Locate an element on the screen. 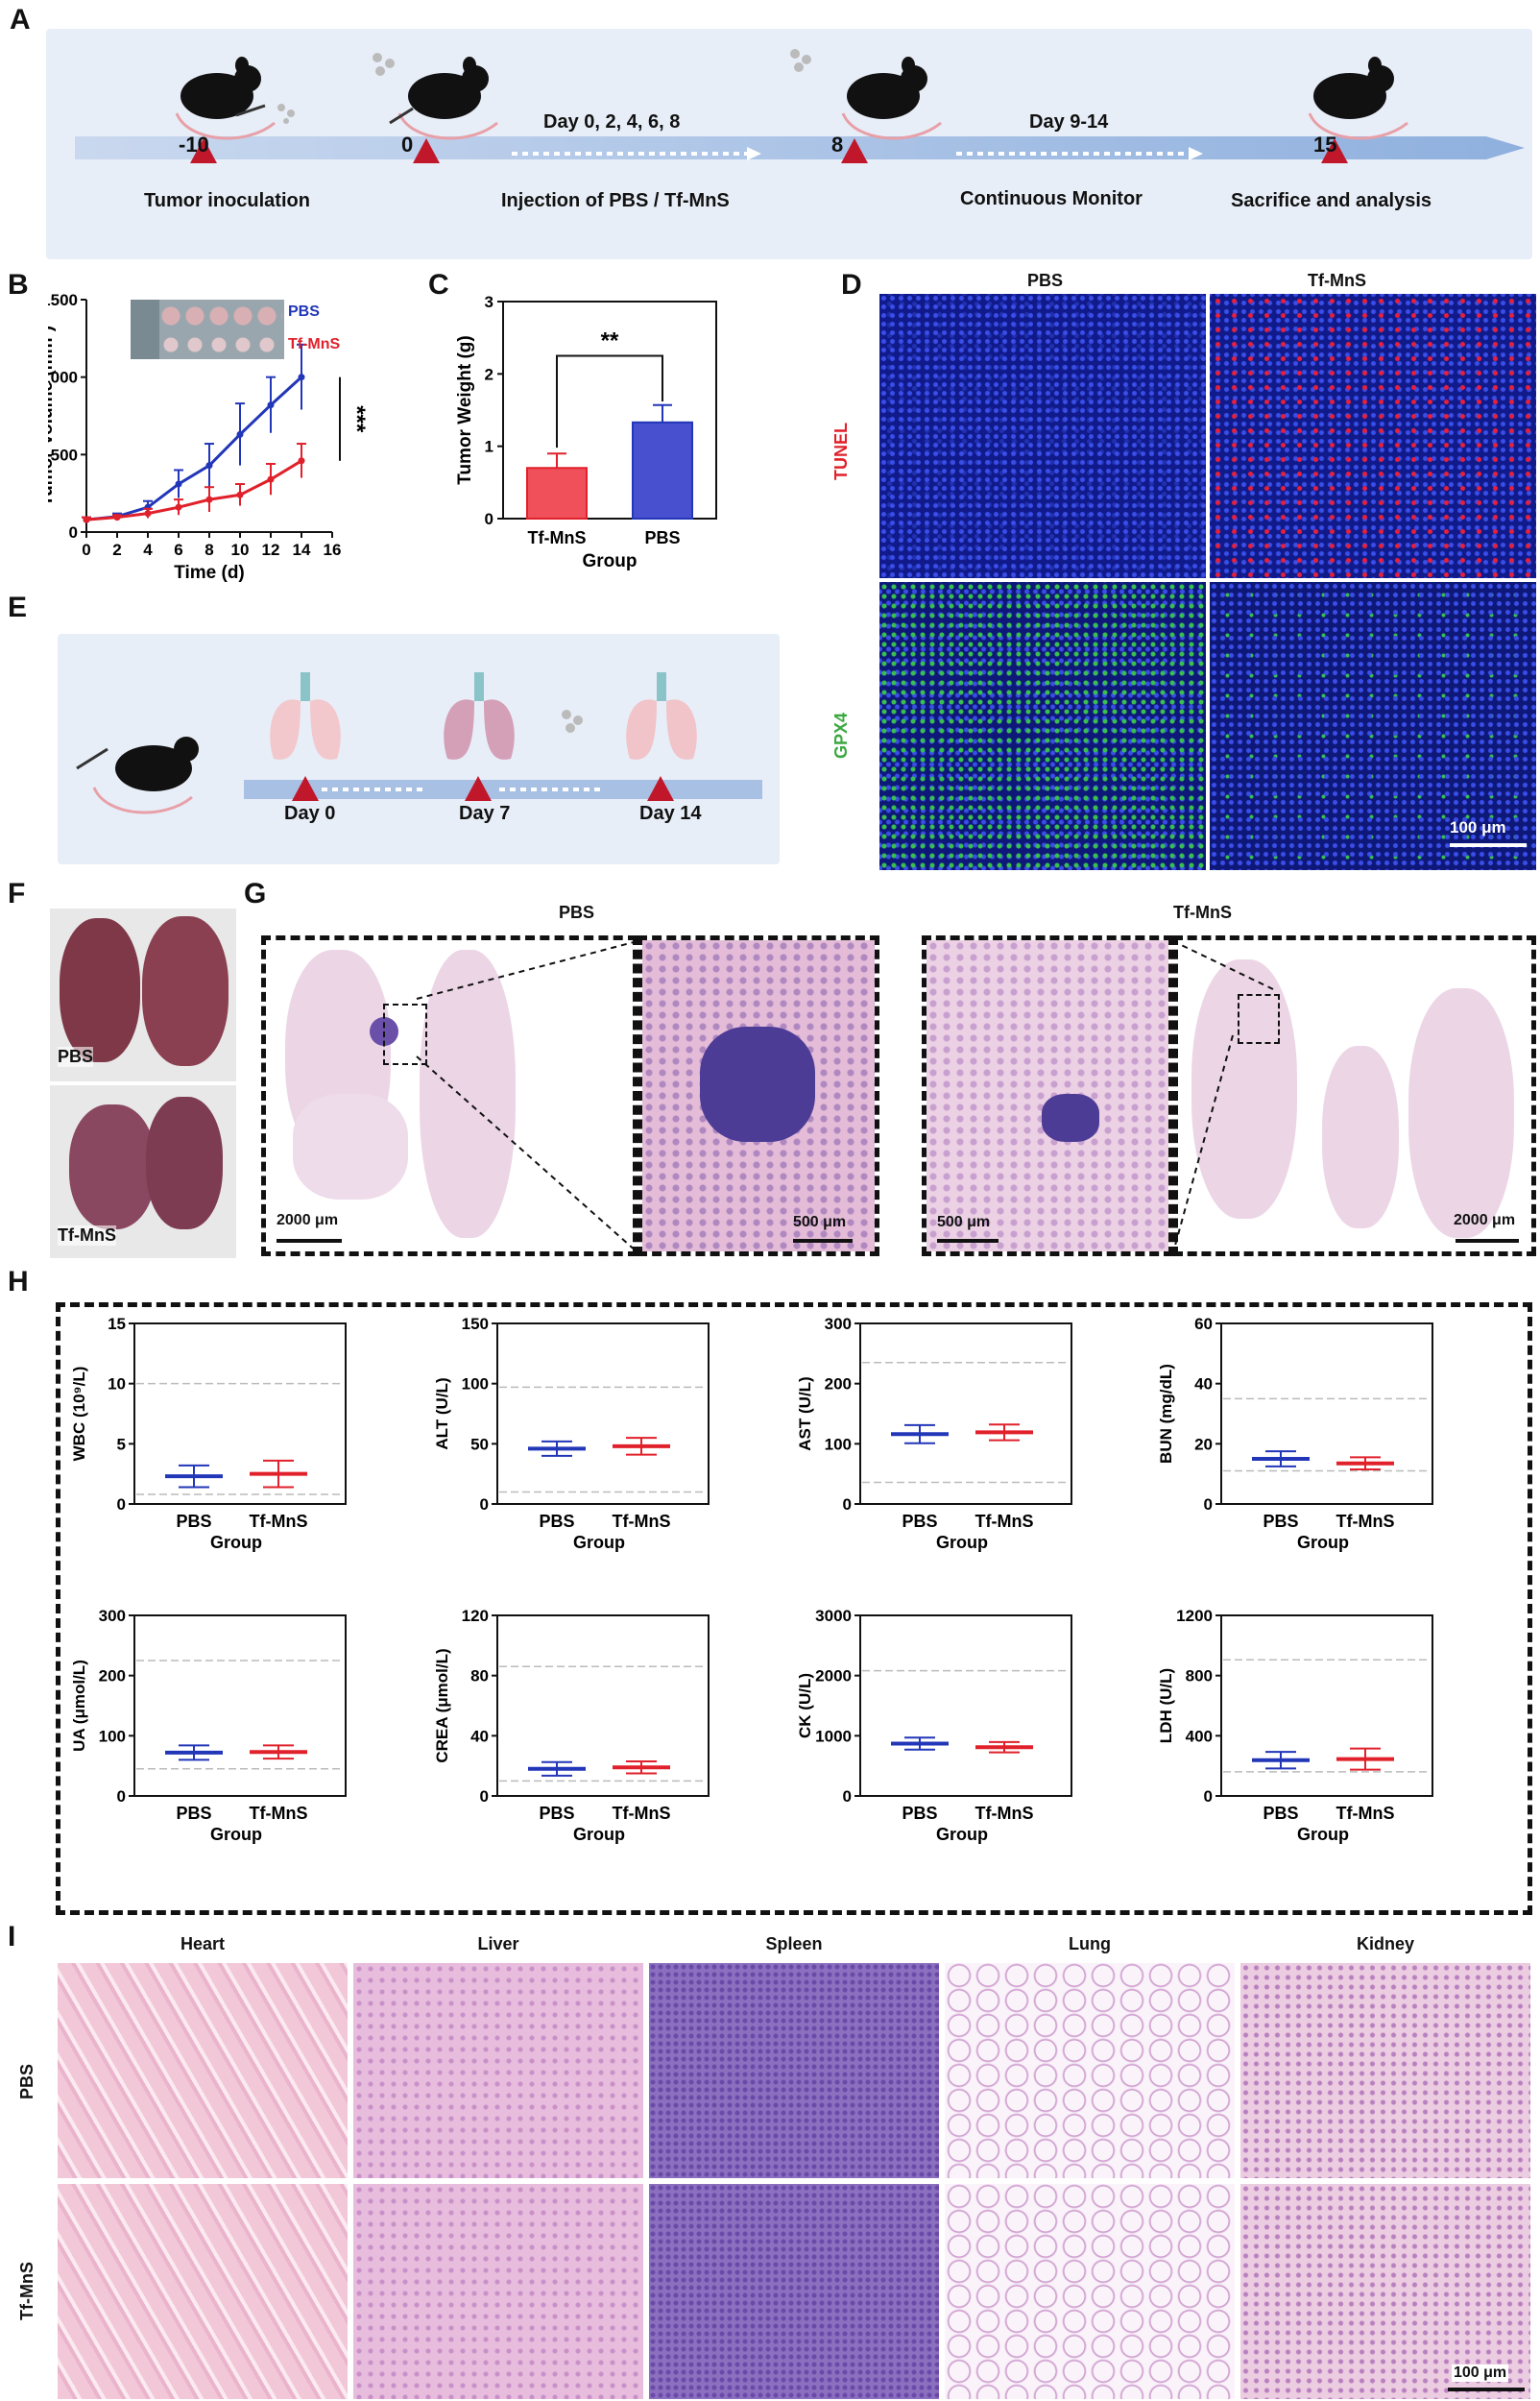 This screenshot has height=2401, width=1540. y-tick-label: 2000 is located at coordinates (833, 1676).